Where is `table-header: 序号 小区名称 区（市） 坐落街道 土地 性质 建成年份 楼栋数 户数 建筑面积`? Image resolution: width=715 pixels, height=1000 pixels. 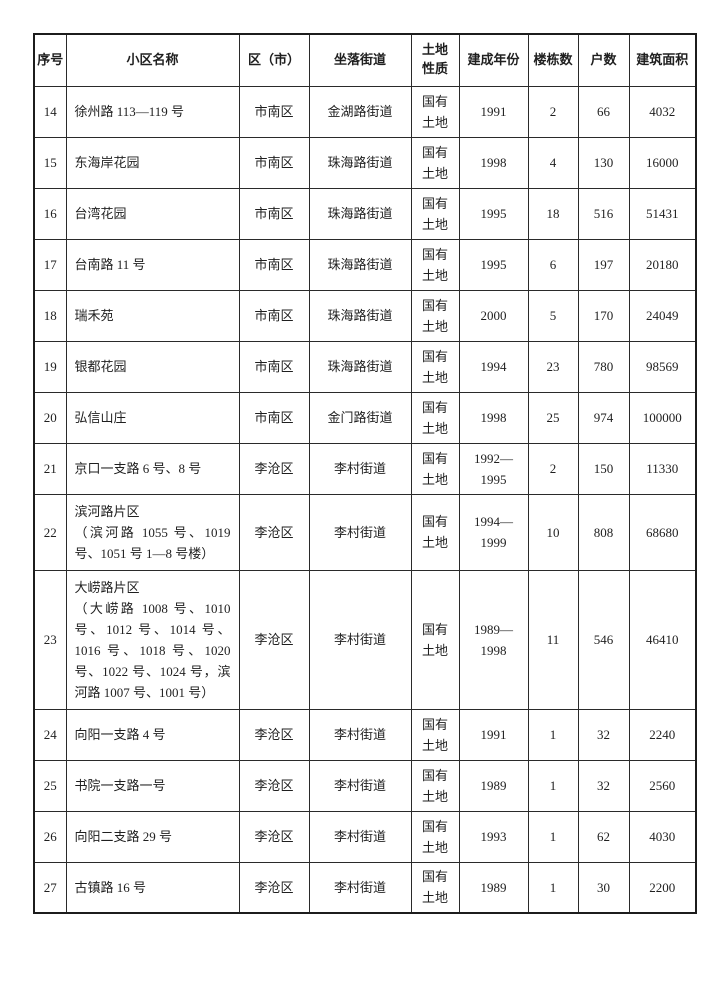
table-header: 序号 小区名称 区（市） 坐落街道 土地 性质 建成年份 楼栋数 户数 建筑面积 is located at coordinates (365, 60).